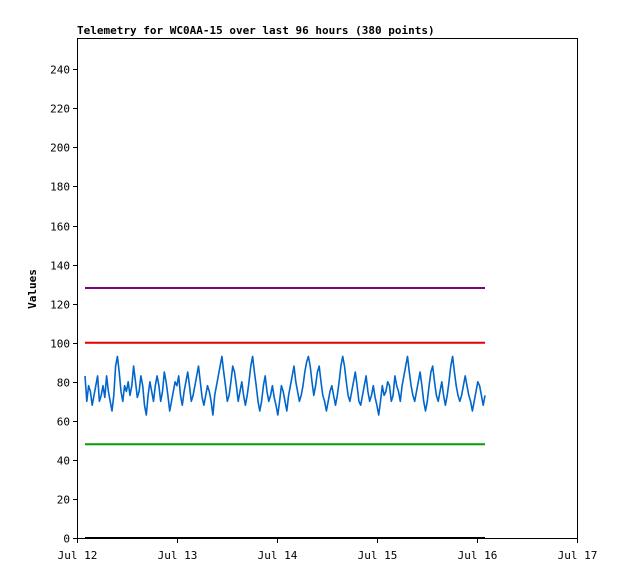 Image resolution: width=618 pixels, height=579 pixels. Describe the element at coordinates (178, 555) in the screenshot. I see `x-tick-label: Jul 13` at that location.